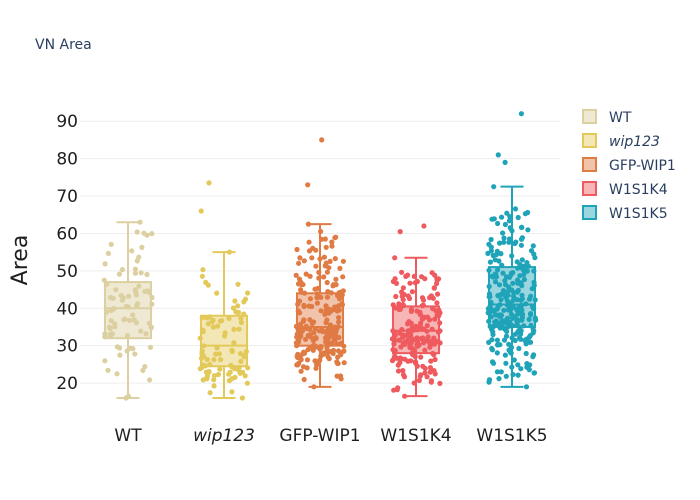 Image resolution: width=700 pixels, height=500 pixels. Describe the element at coordinates (625, 213) in the screenshot. I see `legend-item: W1S1K5` at that location.